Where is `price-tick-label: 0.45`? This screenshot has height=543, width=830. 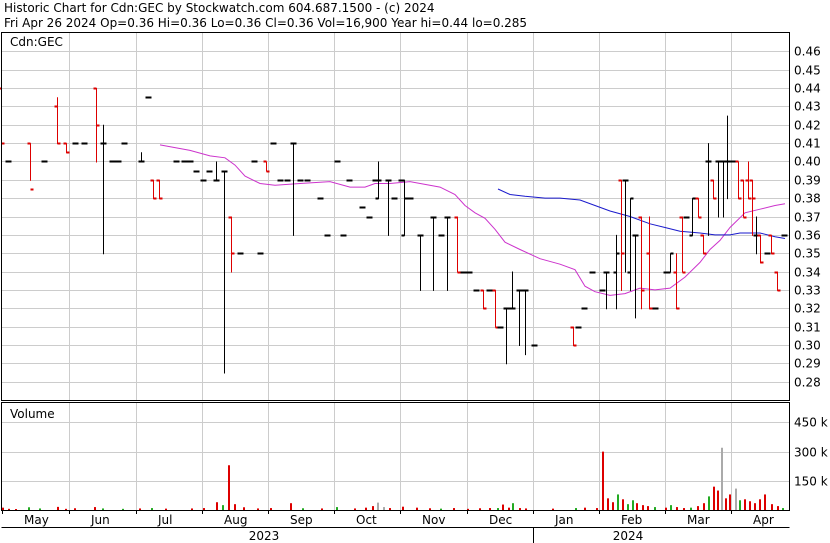
price-tick-label: 0.45 is located at coordinates (807, 71).